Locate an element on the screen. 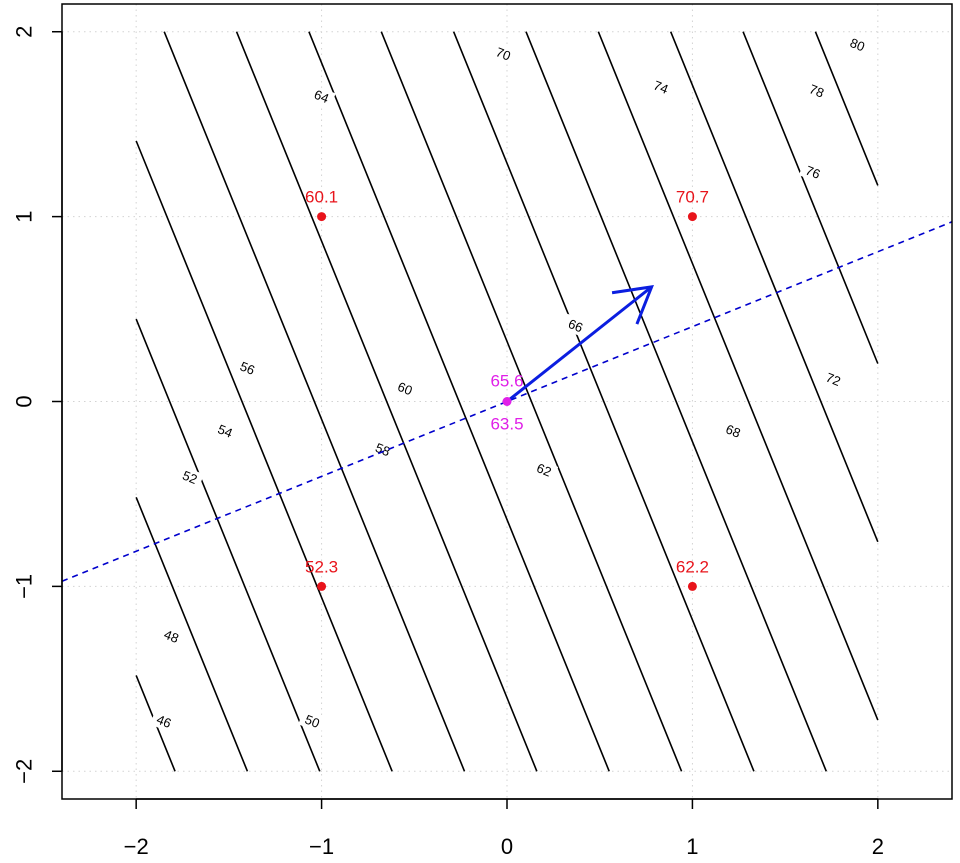 The image size is (960, 863). y-axis: −2 −1 0 1 2 is located at coordinates (37, 405).